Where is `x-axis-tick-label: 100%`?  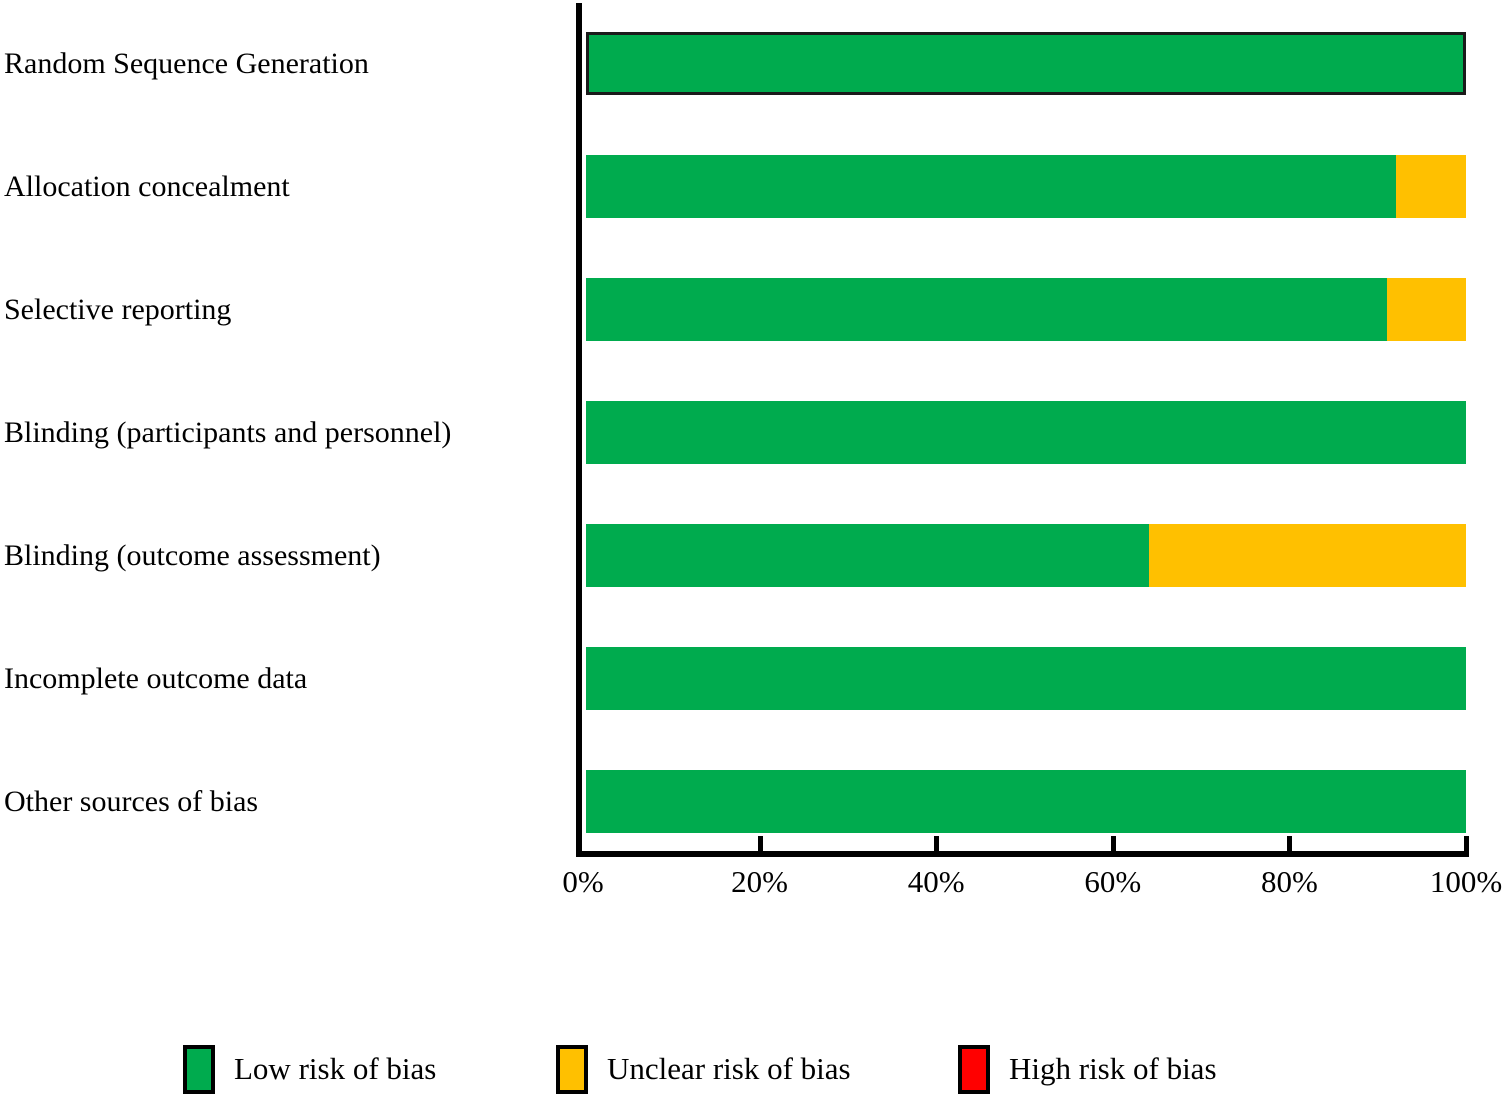 x-axis-tick-label: 100% is located at coordinates (1466, 881).